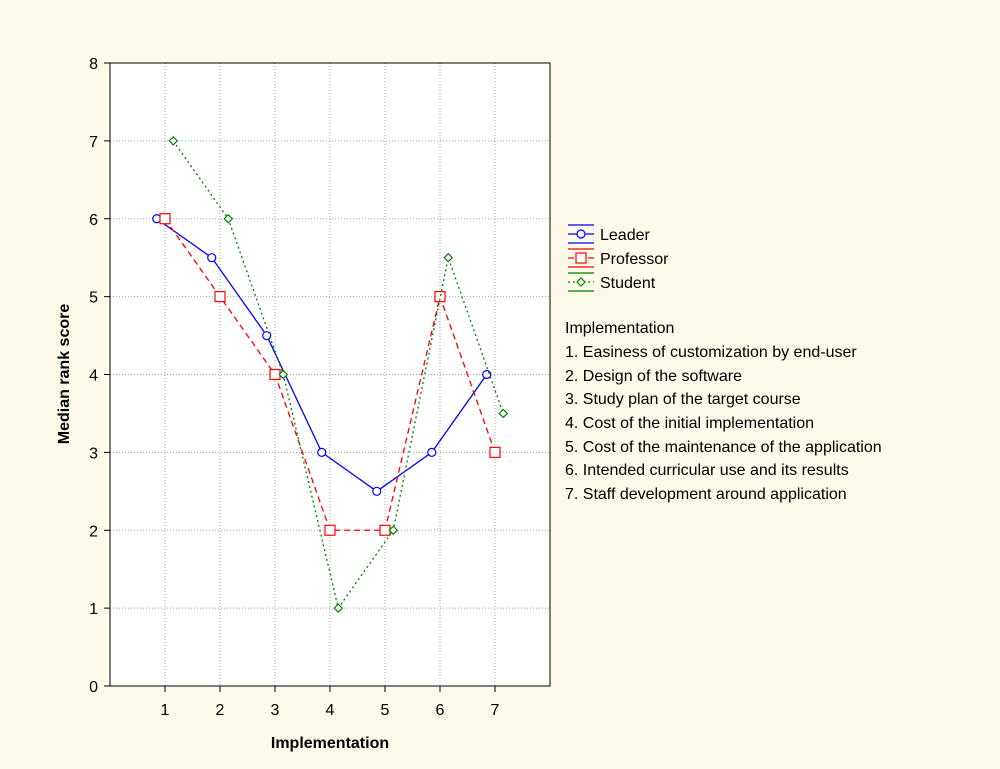 The height and width of the screenshot is (769, 1000). I want to click on x-tick-label: 7, so click(495, 710).